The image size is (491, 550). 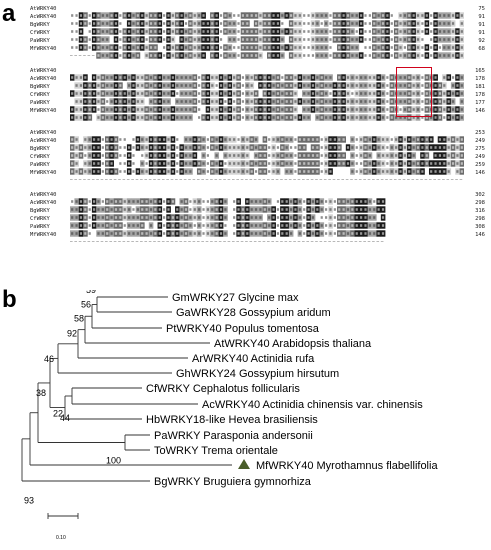 I want to click on residue-position: 75, so click(x=481, y=9).